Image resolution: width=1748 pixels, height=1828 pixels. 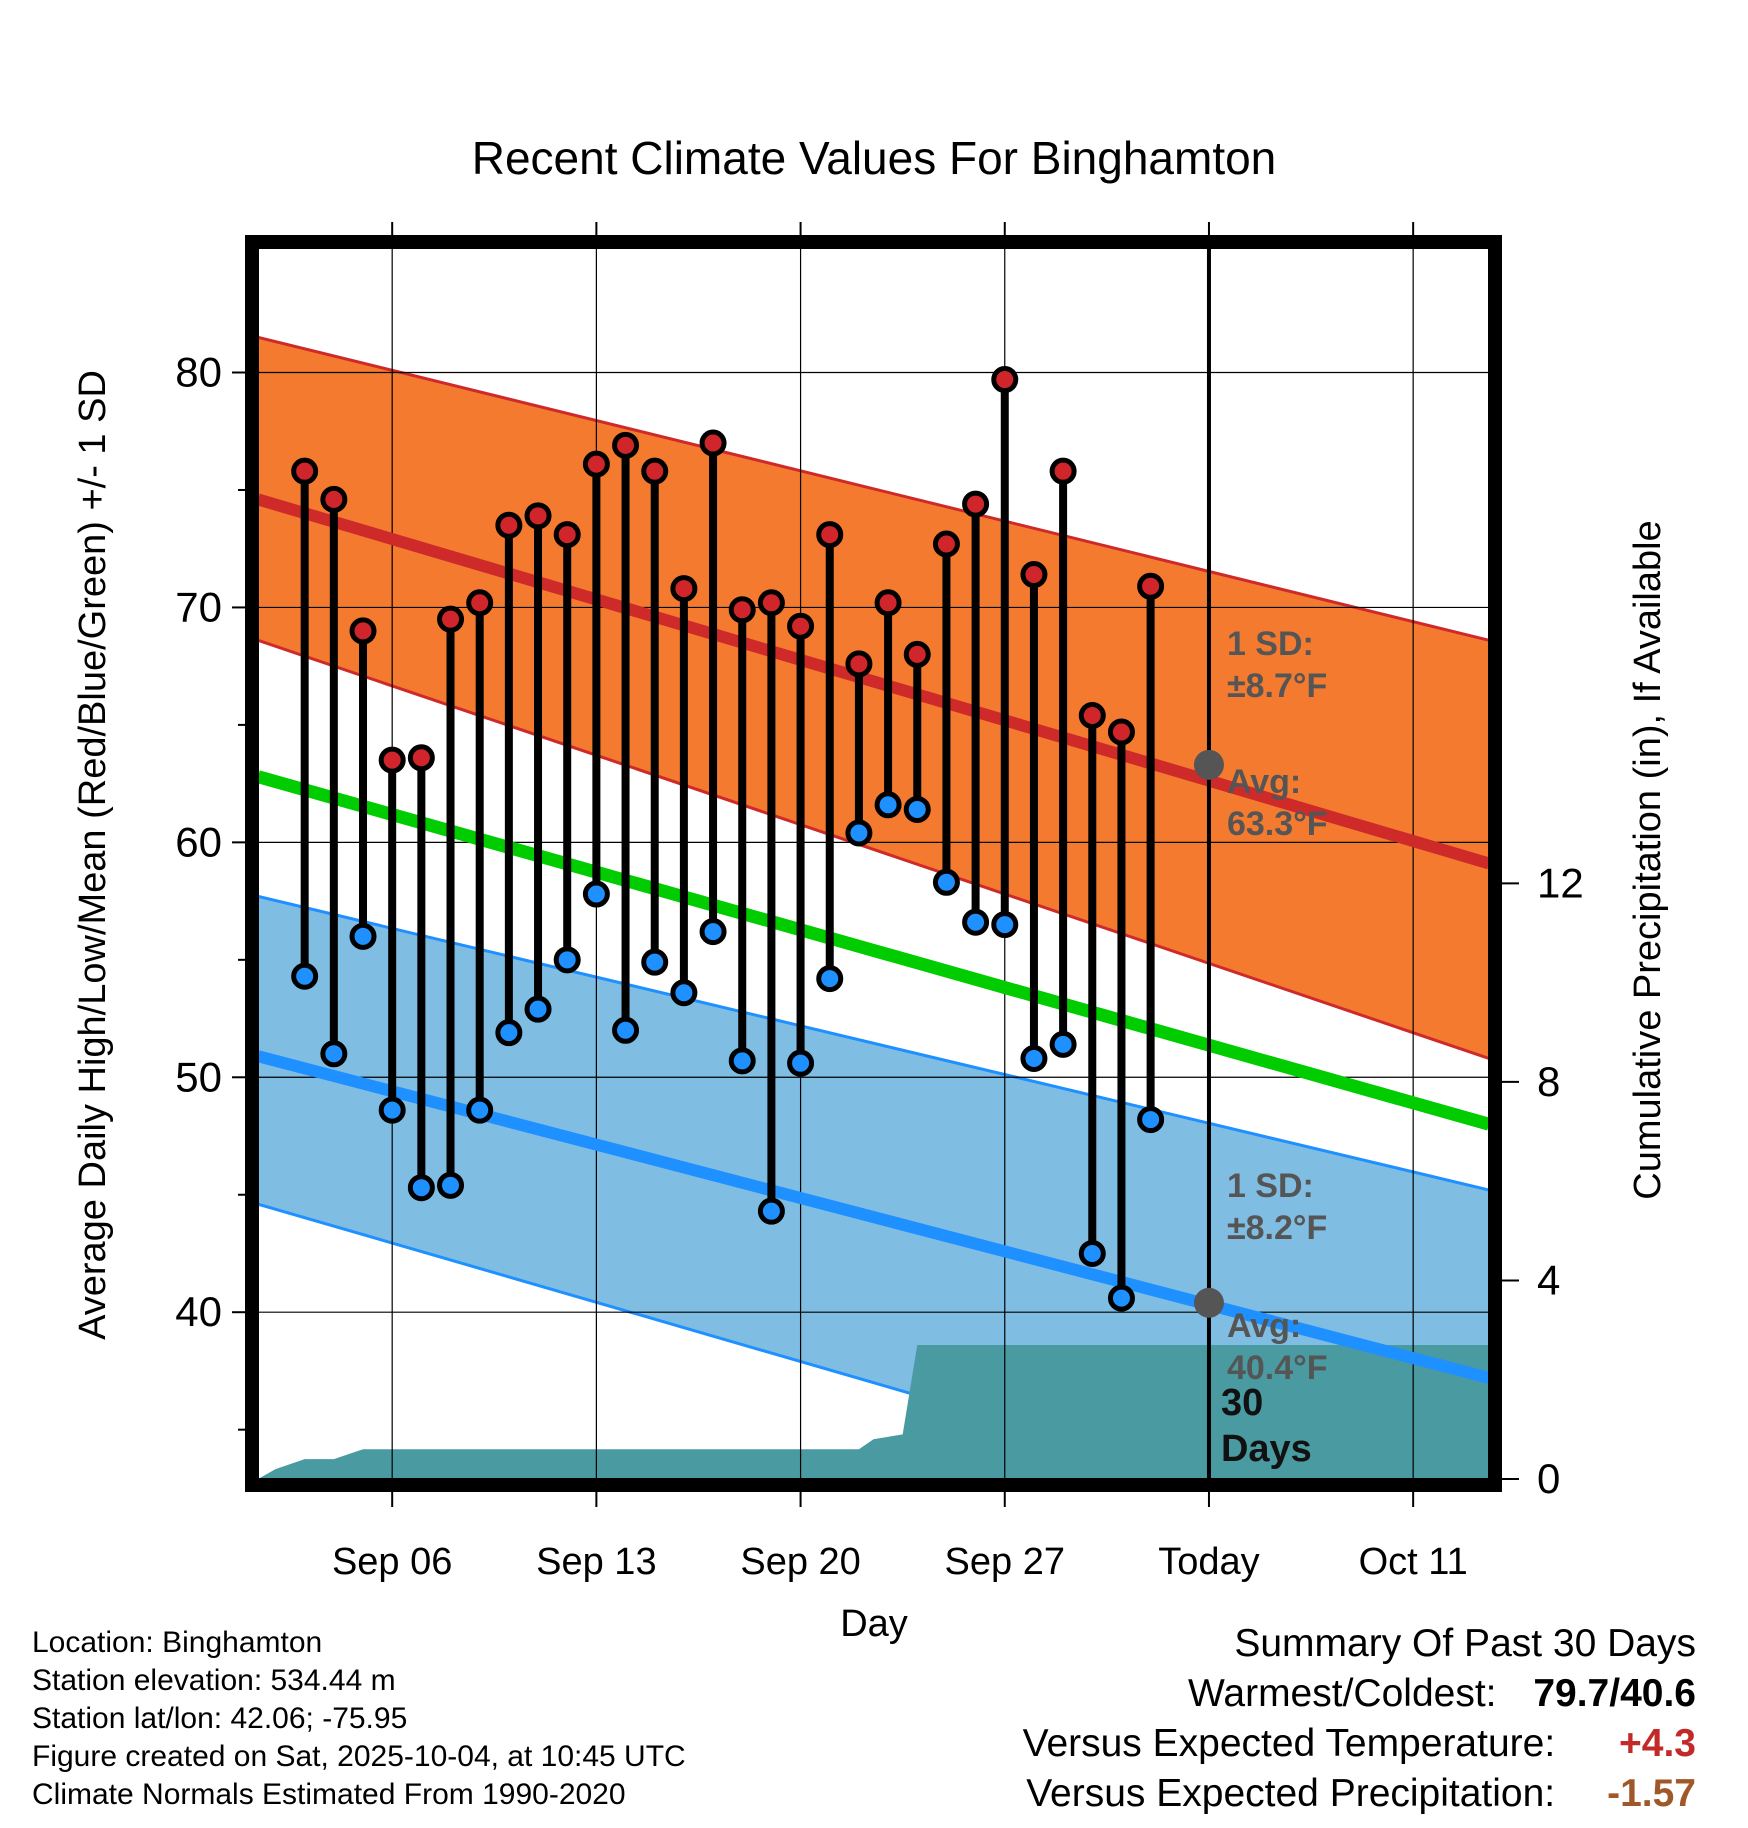 I want to click on low-avg-label: Avg:, so click(x=1264, y=1326).